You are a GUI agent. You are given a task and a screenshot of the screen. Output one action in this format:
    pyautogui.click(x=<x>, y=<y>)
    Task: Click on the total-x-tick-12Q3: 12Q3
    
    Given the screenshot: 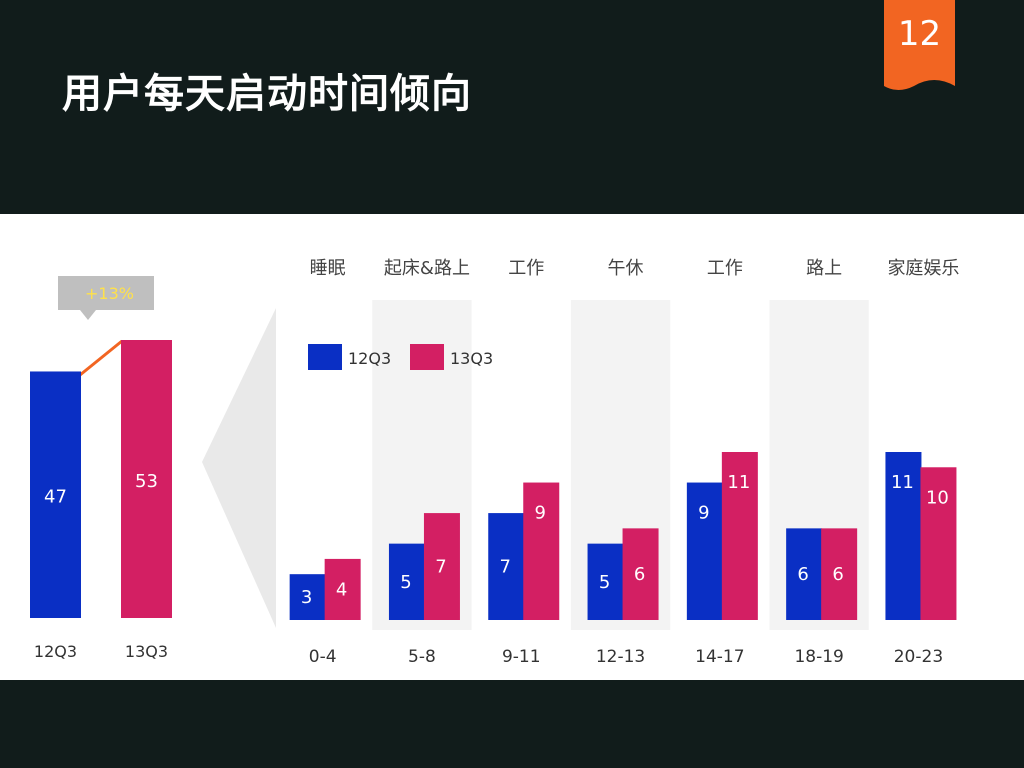 What is the action you would take?
    pyautogui.click(x=55, y=651)
    